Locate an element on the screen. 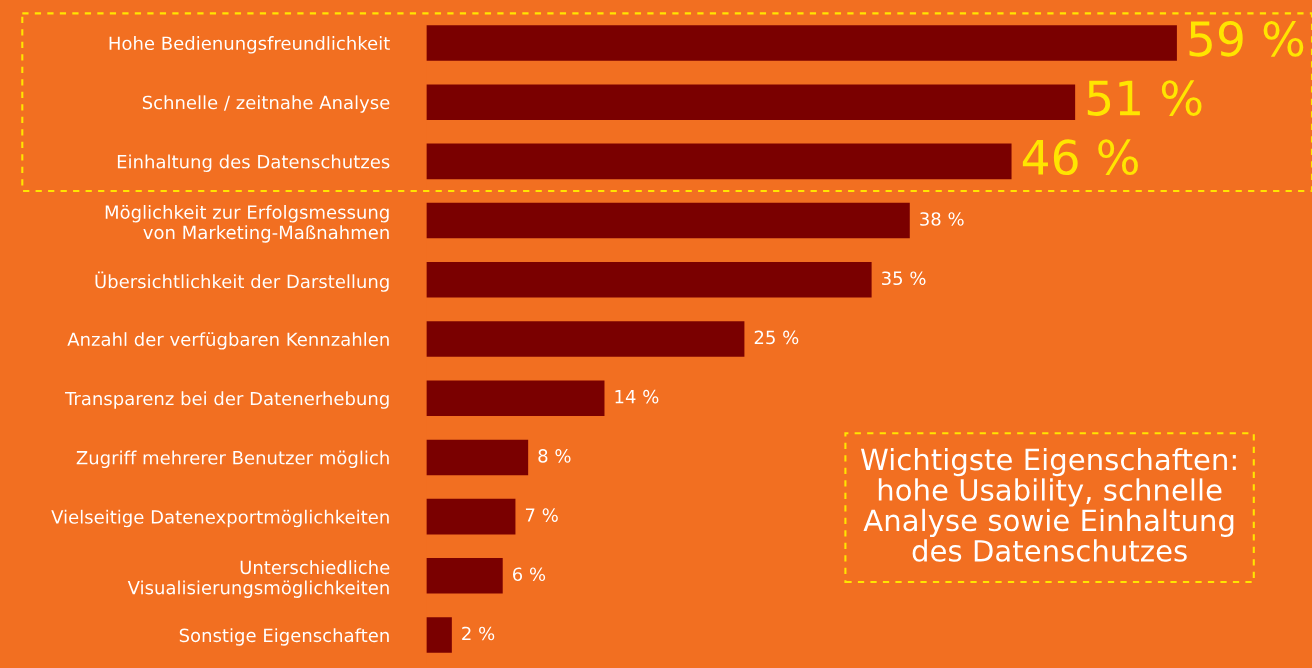 The image size is (1312, 668). annotation: 46 % is located at coordinates (1080, 157).